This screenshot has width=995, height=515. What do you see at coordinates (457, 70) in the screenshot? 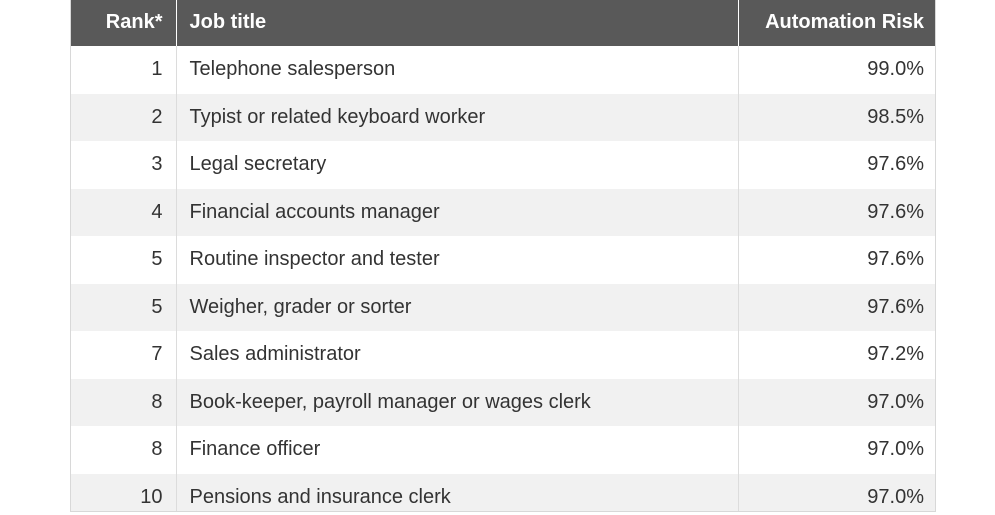
I see `job-title-cell: Telephone salesperson` at bounding box center [457, 70].